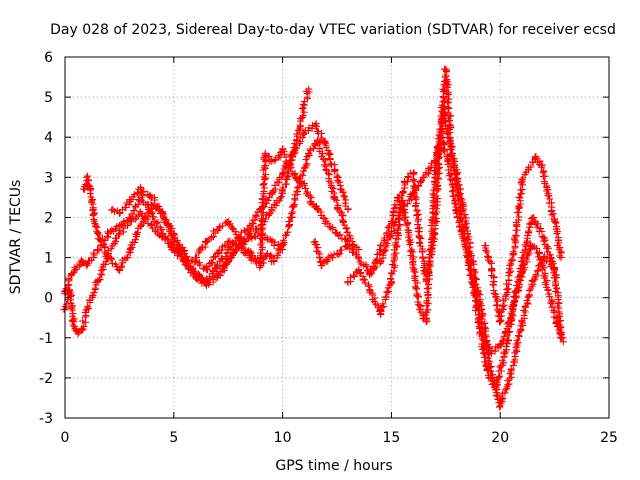 The image size is (640, 480). I want to click on y-tick-label: 6, so click(48, 58).